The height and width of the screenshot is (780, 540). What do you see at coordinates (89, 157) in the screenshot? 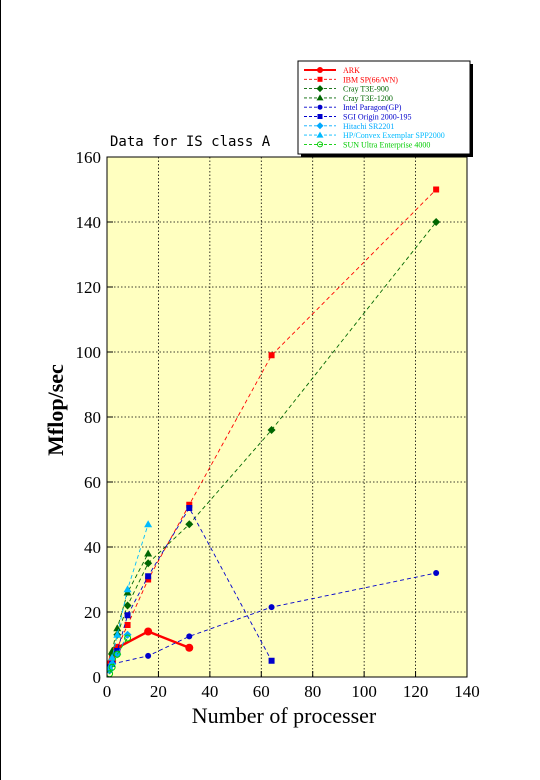
I see `y-tick-label: 160` at bounding box center [89, 157].